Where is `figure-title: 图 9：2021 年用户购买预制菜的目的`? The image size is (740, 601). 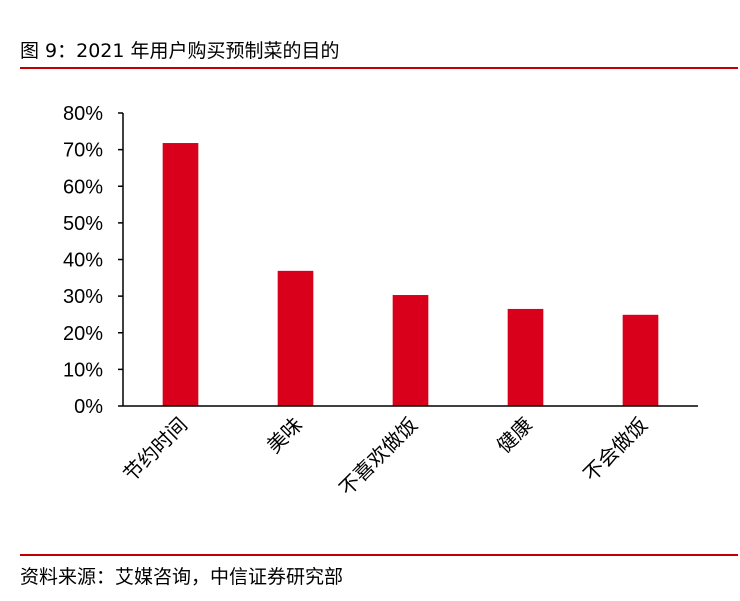 figure-title: 图 9：2021 年用户购买预制菜的目的 is located at coordinates (180, 51).